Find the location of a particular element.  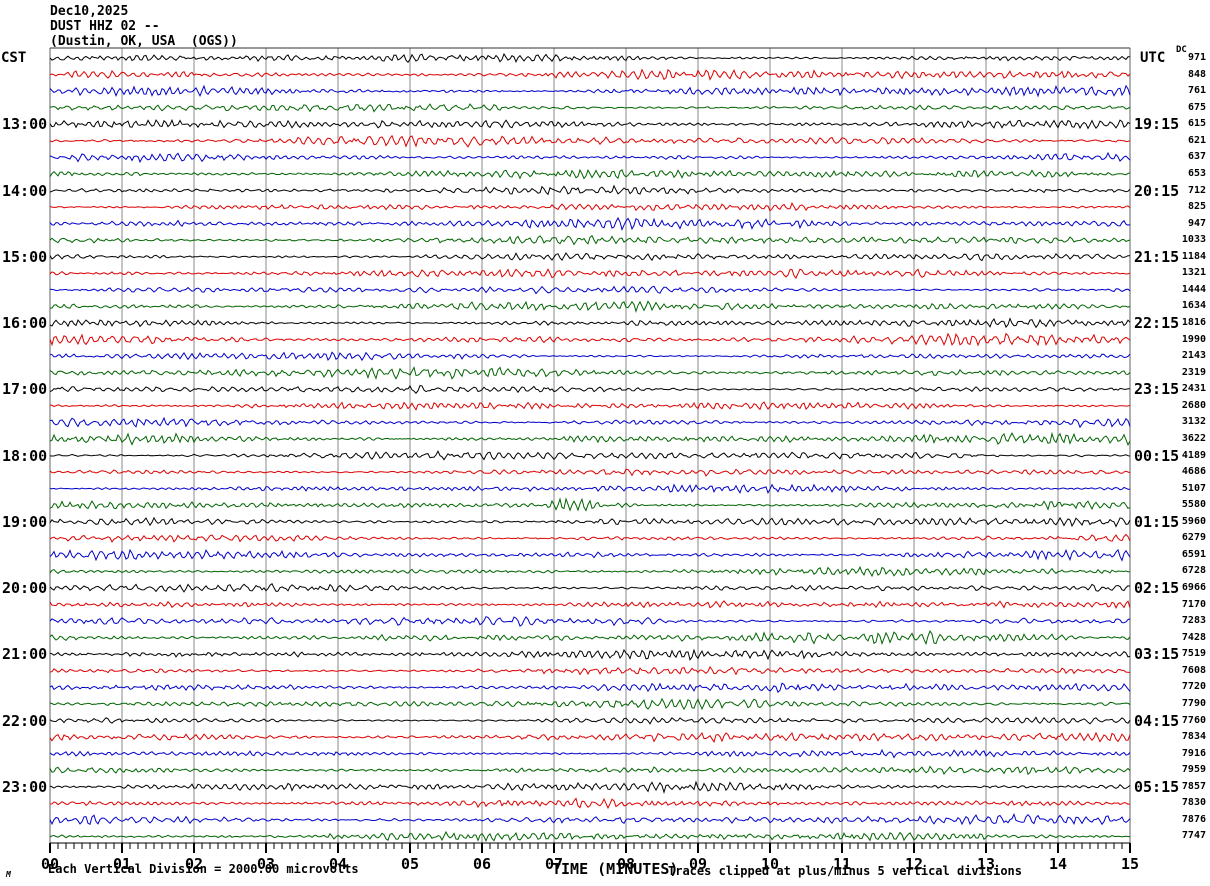

x-tick-label: 01 is located at coordinates (122, 864).